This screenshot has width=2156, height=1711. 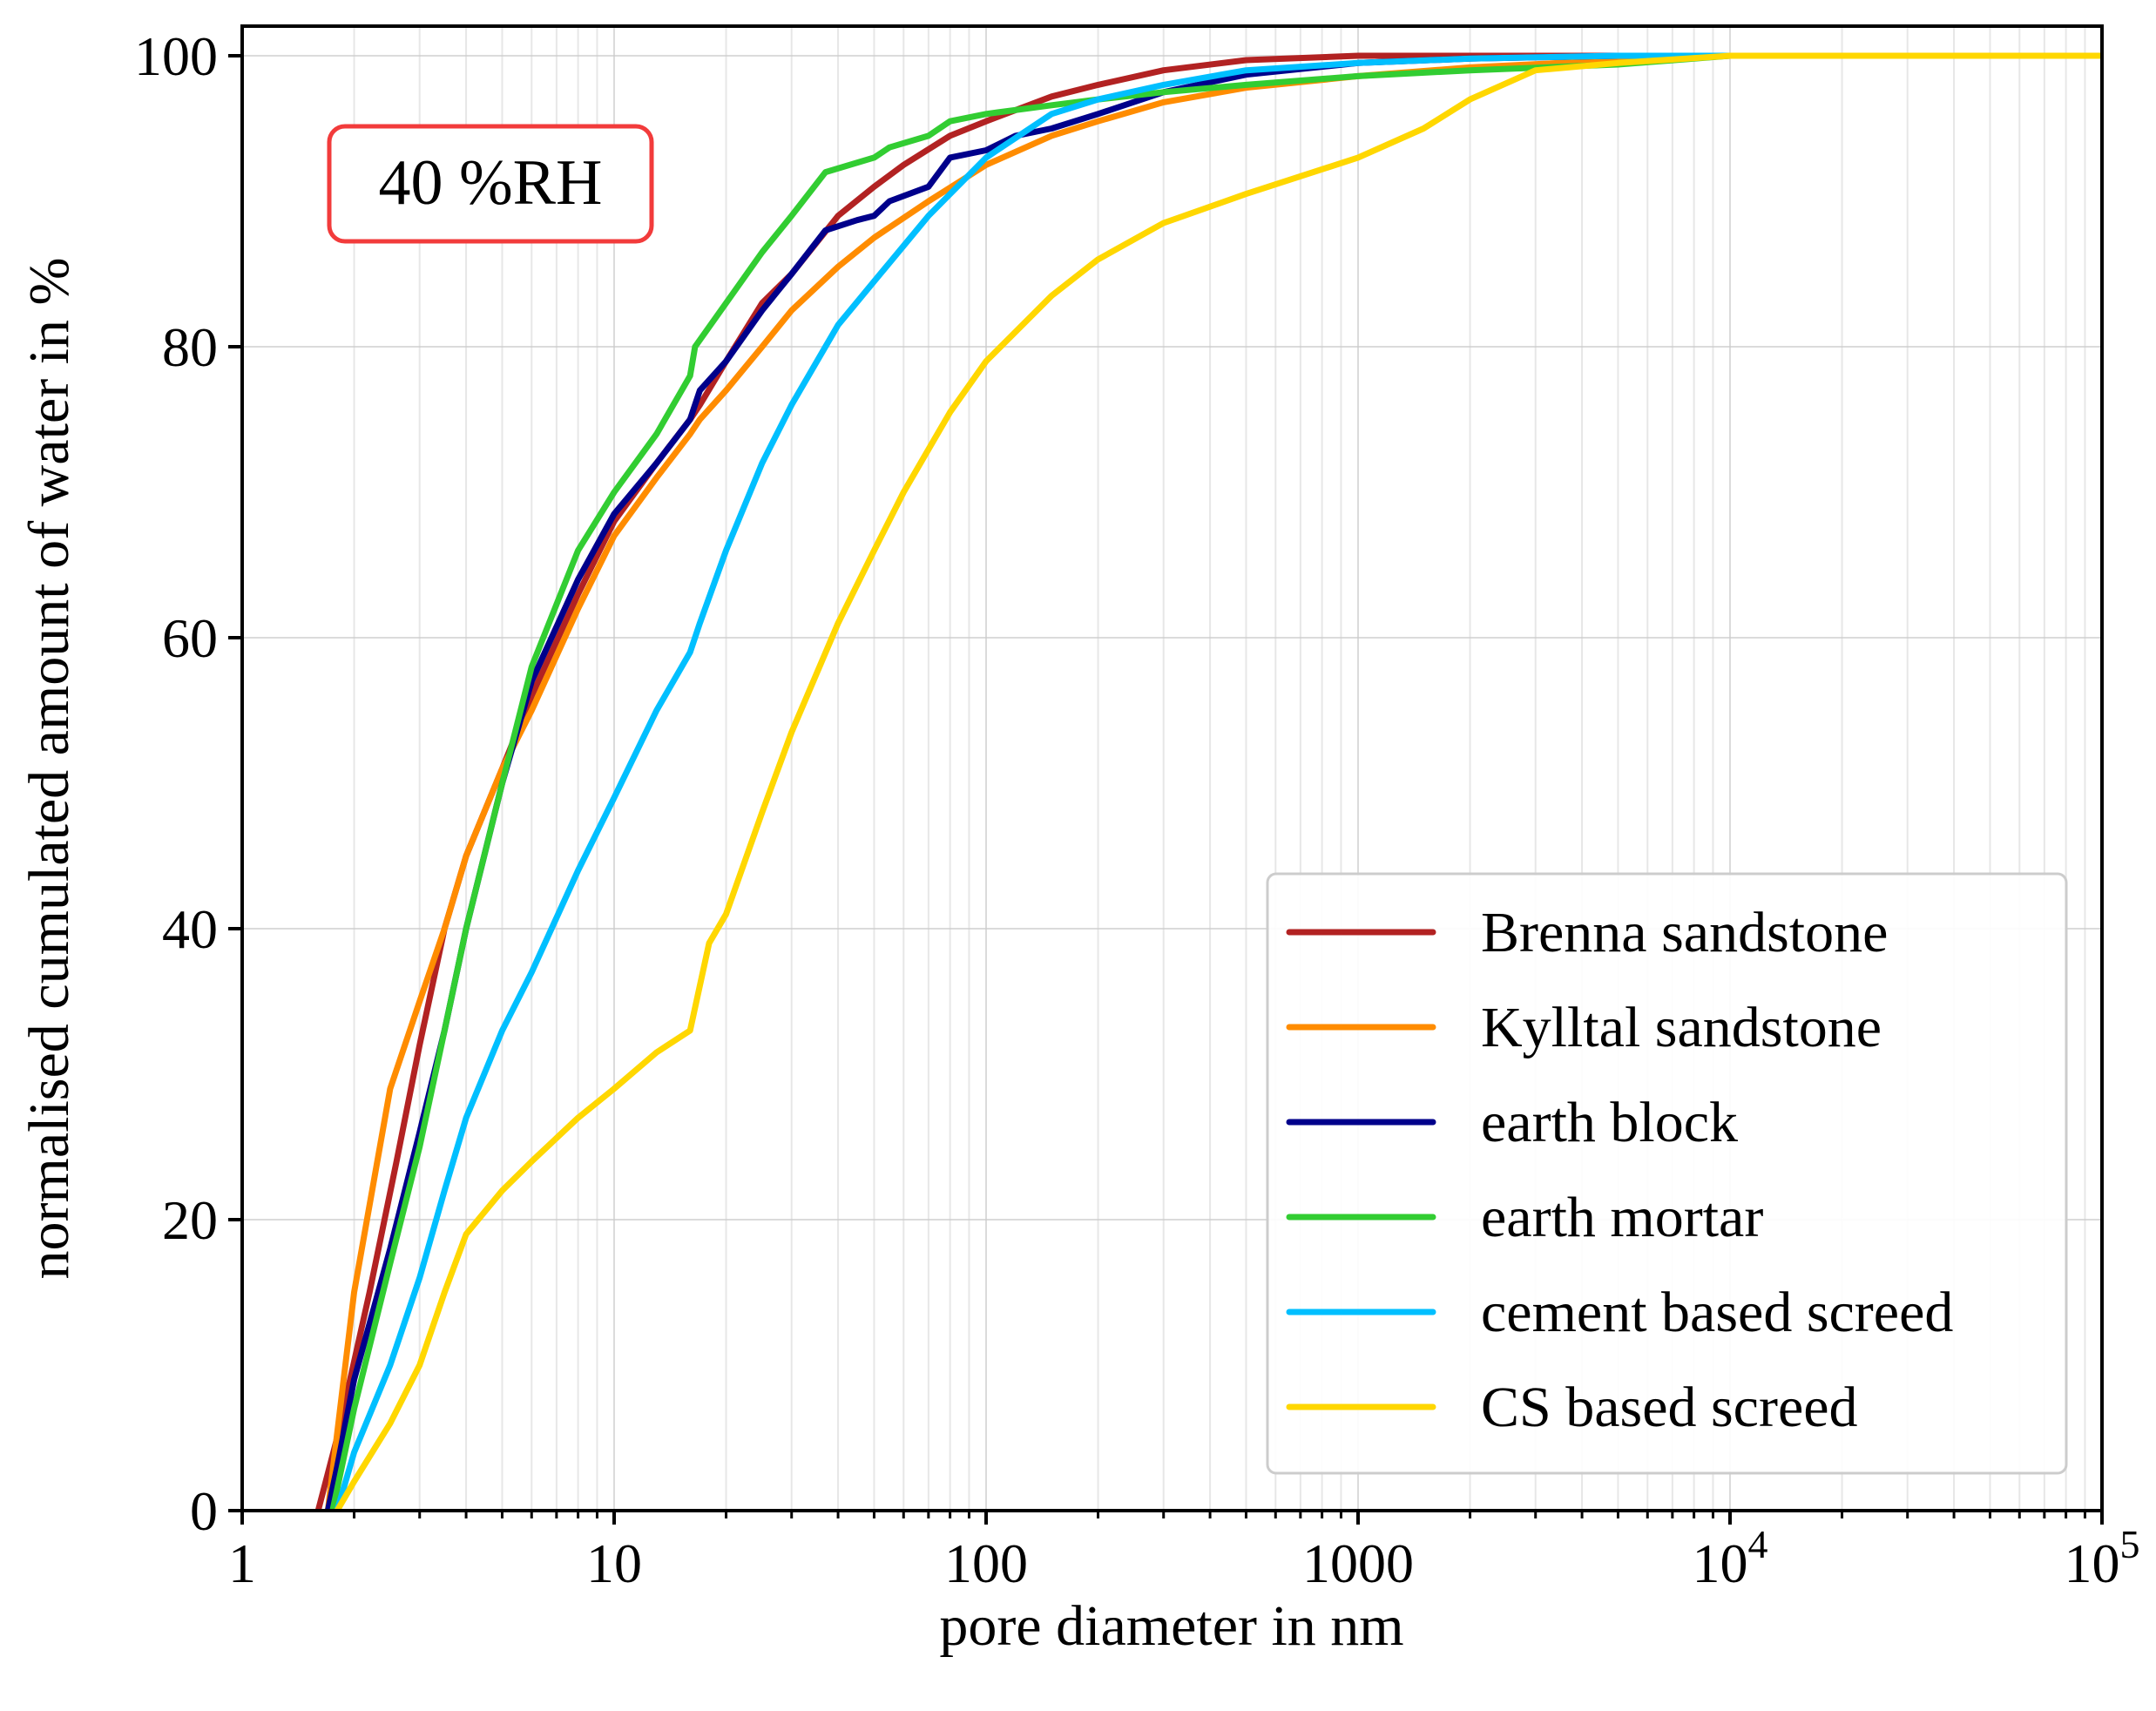 I want to click on x-tick-label: 1, so click(x=242, y=1563).